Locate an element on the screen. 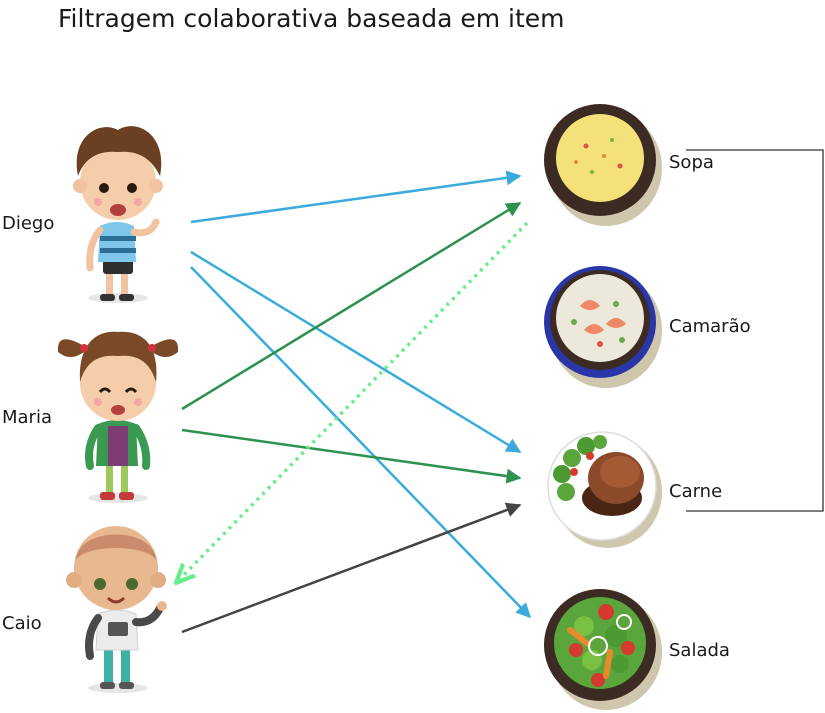 This screenshot has width=825, height=713. arrow-diego-carne is located at coordinates (356, 352).